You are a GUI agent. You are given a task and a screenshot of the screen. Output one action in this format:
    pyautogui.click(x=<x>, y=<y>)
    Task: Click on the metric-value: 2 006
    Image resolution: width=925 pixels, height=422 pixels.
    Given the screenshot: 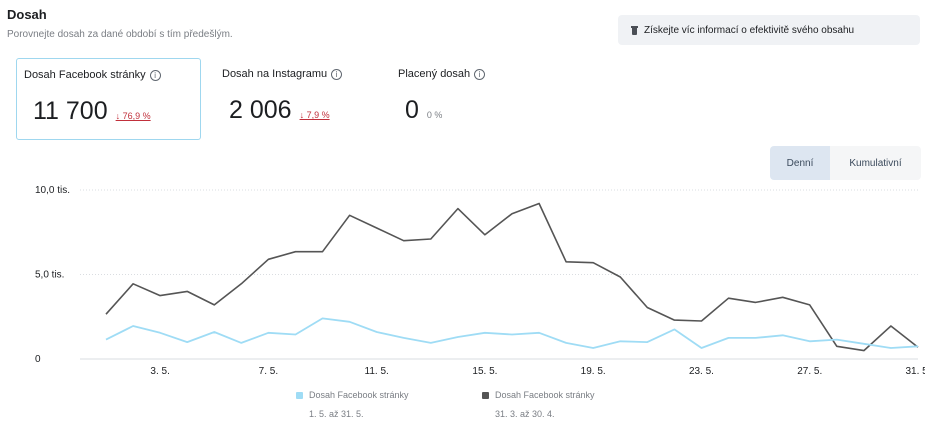 What is the action you would take?
    pyautogui.click(x=260, y=110)
    